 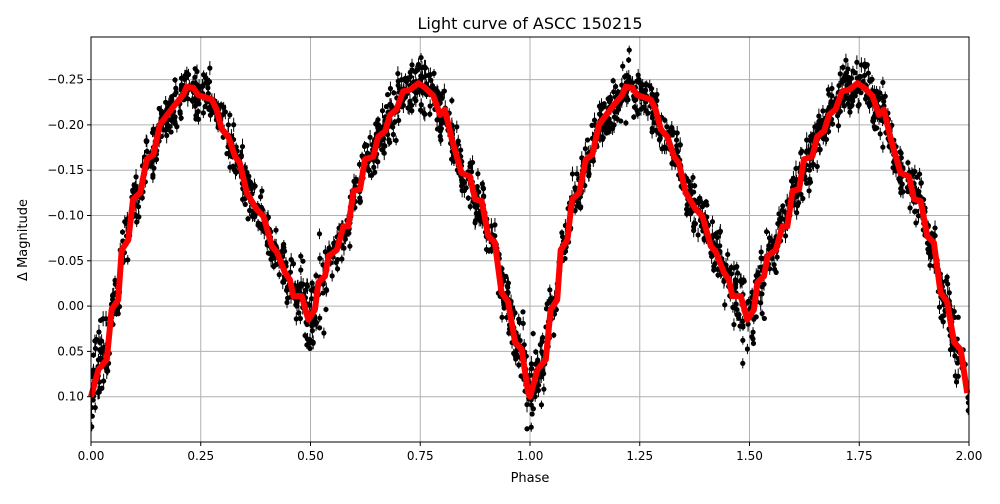 I want to click on x-axis-label: Phase, so click(x=530, y=478).